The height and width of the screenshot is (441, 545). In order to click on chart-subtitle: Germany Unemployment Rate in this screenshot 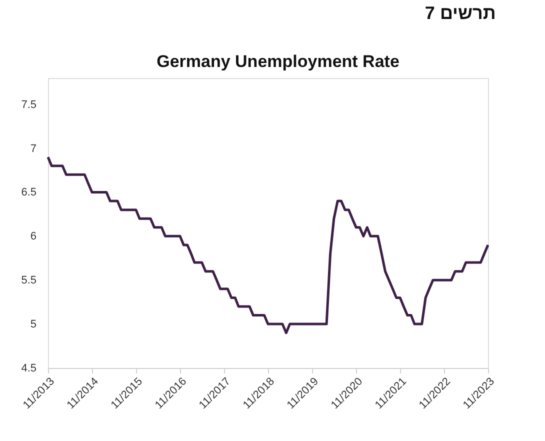, I will do `click(278, 61)`.